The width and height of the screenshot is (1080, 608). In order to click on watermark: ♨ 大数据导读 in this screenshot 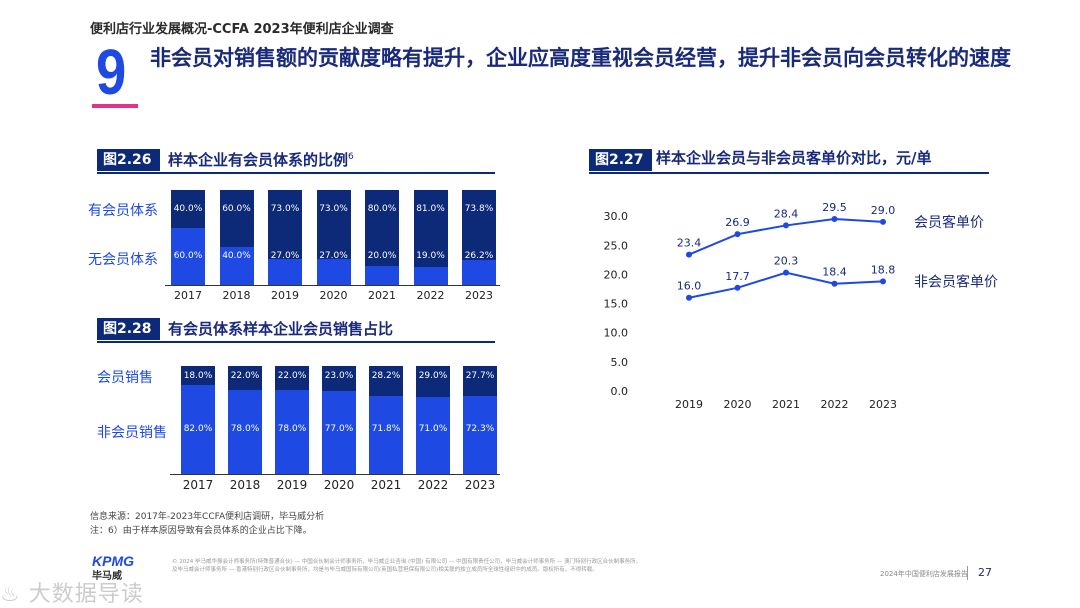, I will do `click(72, 592)`.